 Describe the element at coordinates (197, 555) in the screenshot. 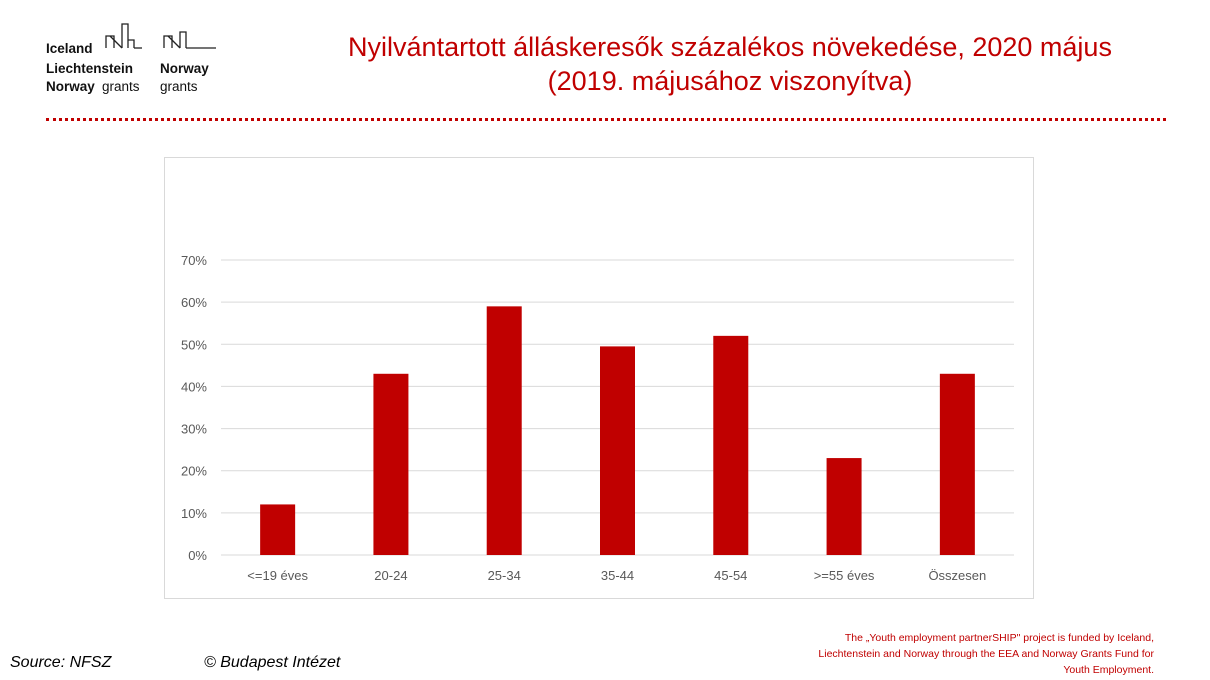

I see `y-tick-label: 0%` at that location.